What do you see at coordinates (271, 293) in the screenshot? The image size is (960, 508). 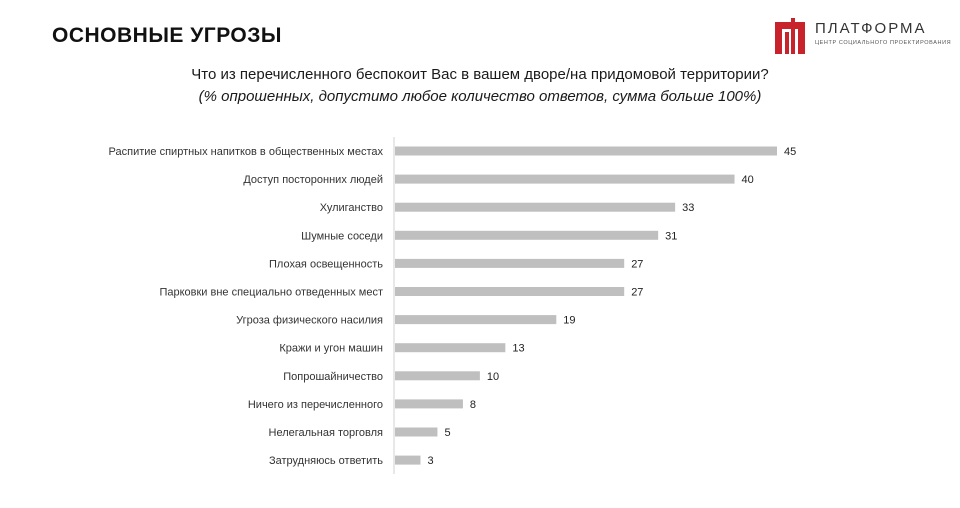 I see `category-label: Парковки вне специально отведенных мест` at bounding box center [271, 293].